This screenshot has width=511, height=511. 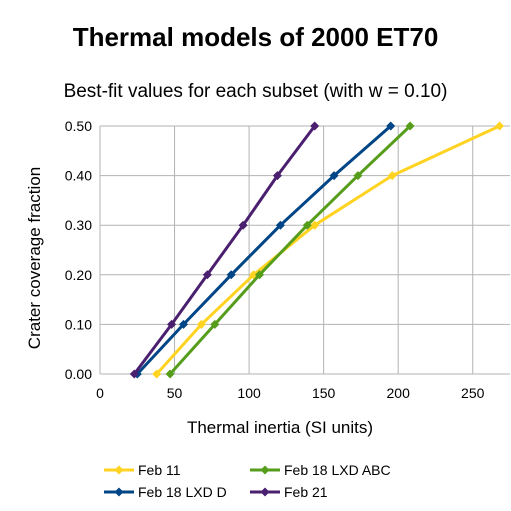 I want to click on legend: Feb 11 Feb 18 LXD ABC Feb 18 LXD D Feb 21, so click(x=247, y=481).